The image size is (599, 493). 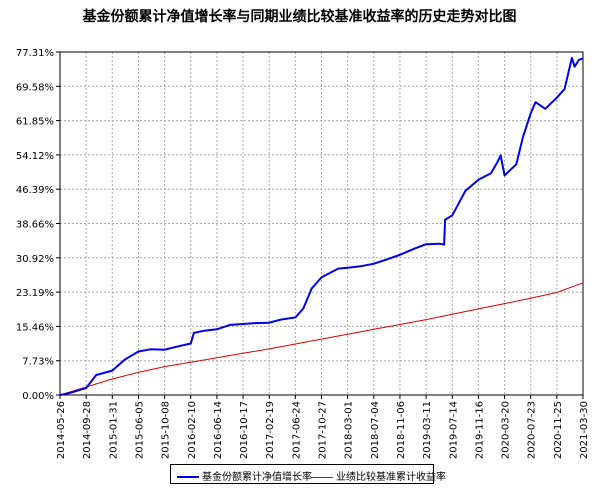 What do you see at coordinates (38, 362) in the screenshot?
I see `y-tick-label: 7.73%` at bounding box center [38, 362].